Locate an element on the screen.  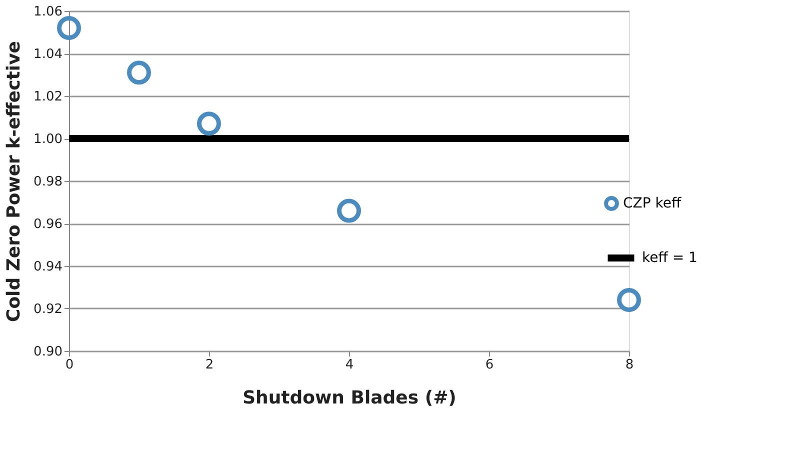
y-tick-label: 0.94 is located at coordinates (48, 267).